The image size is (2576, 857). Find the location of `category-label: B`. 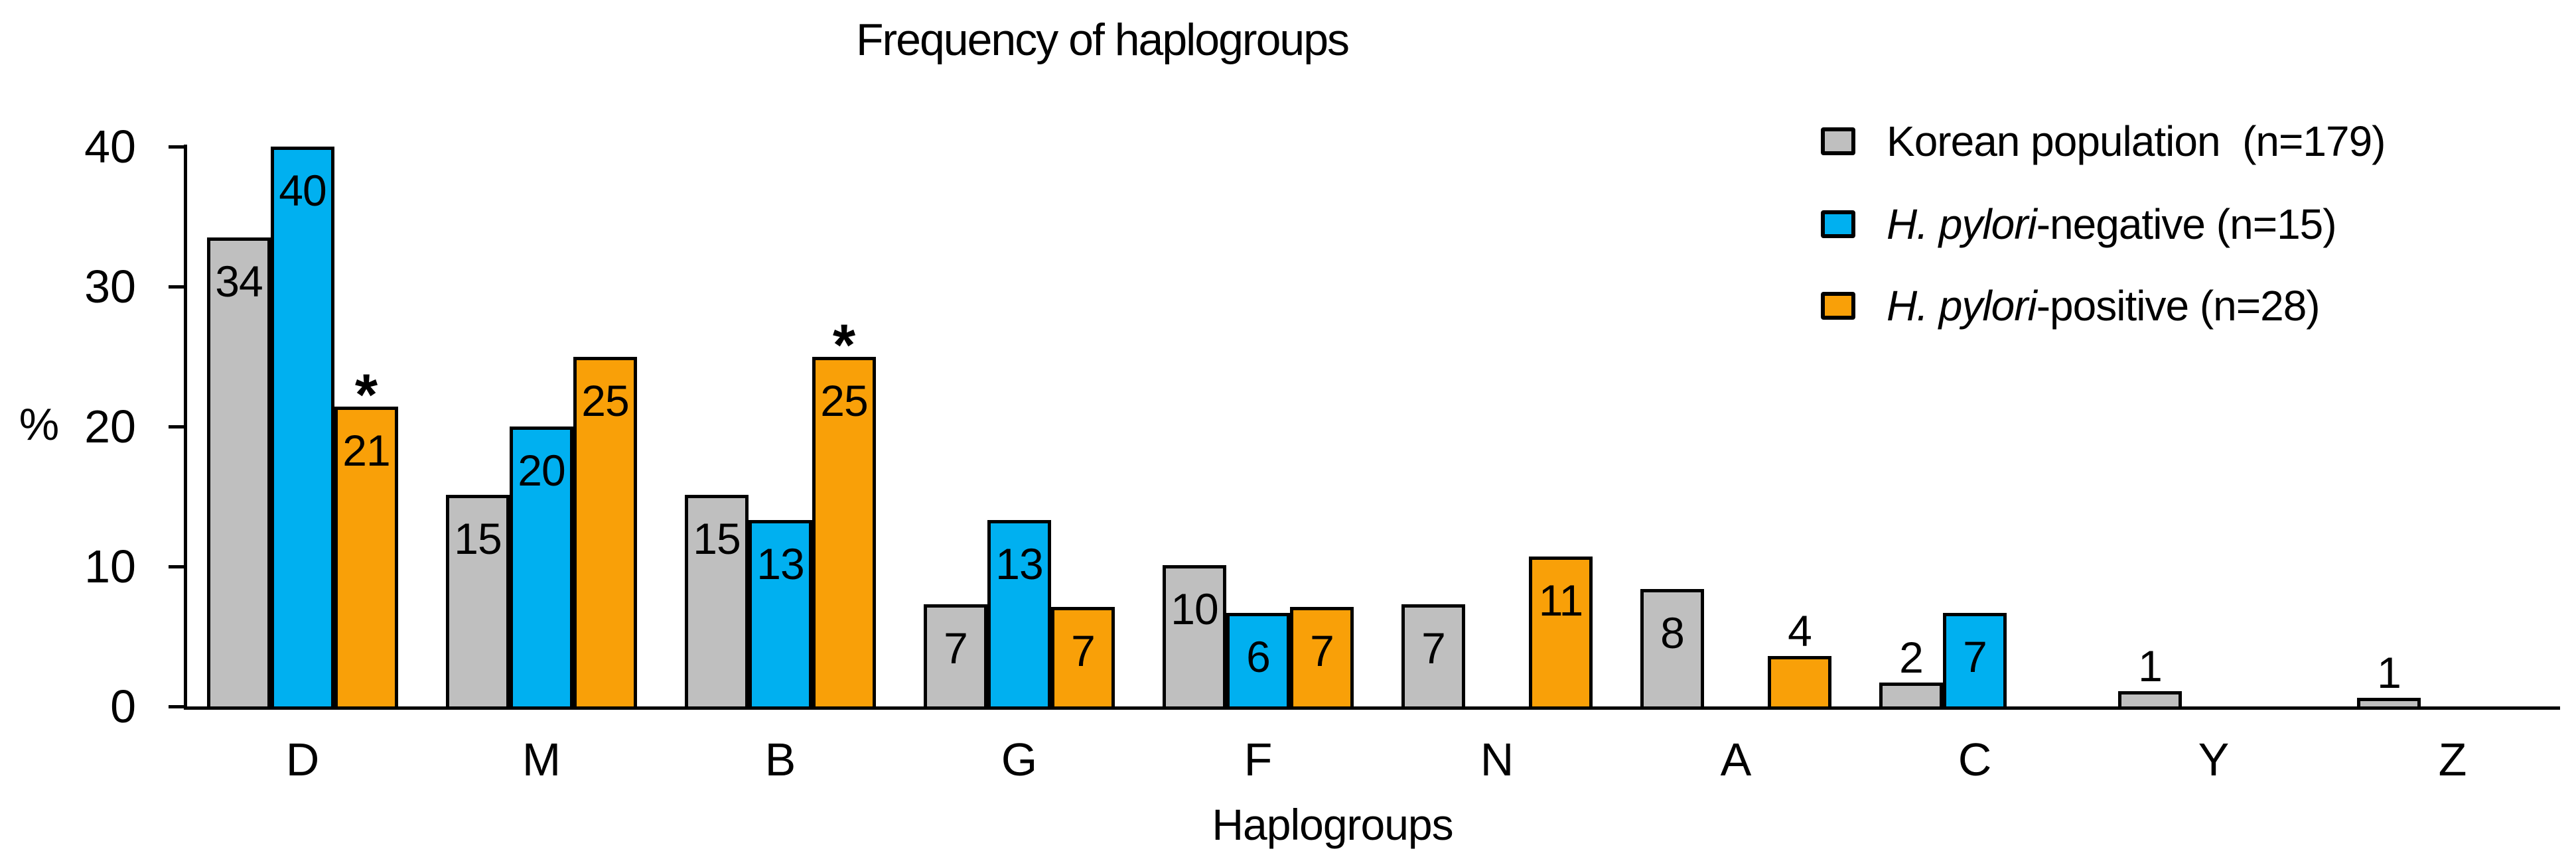

category-label: B is located at coordinates (780, 759).